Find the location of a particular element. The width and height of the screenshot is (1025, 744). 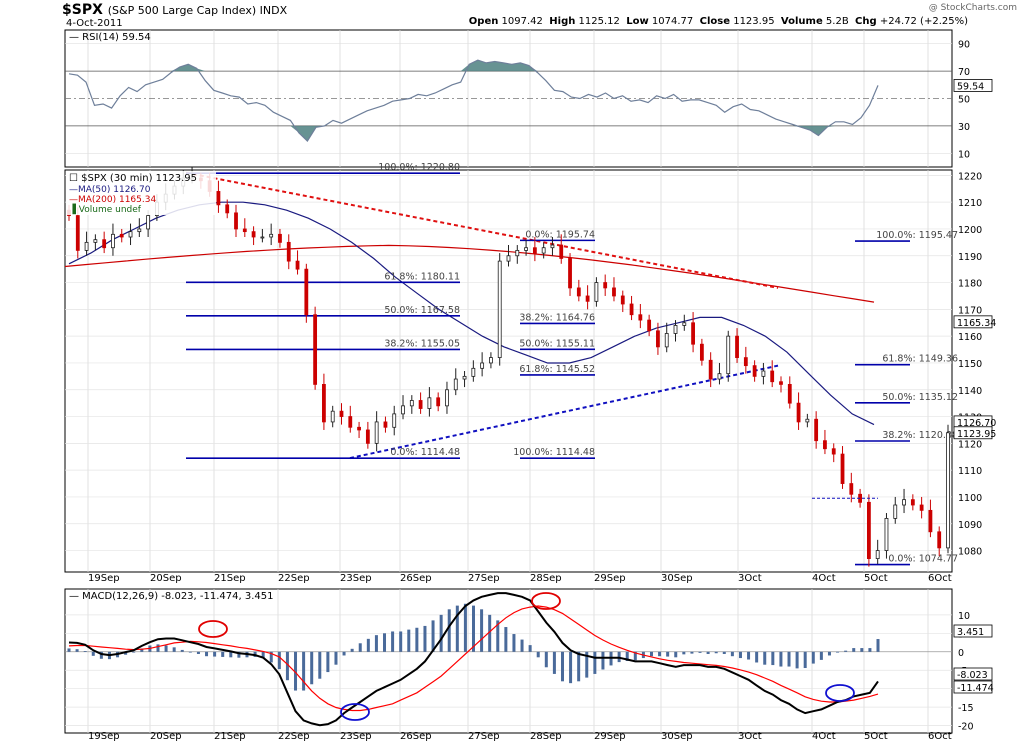

x-tick-label: 27Sep is located at coordinates (484, 736).